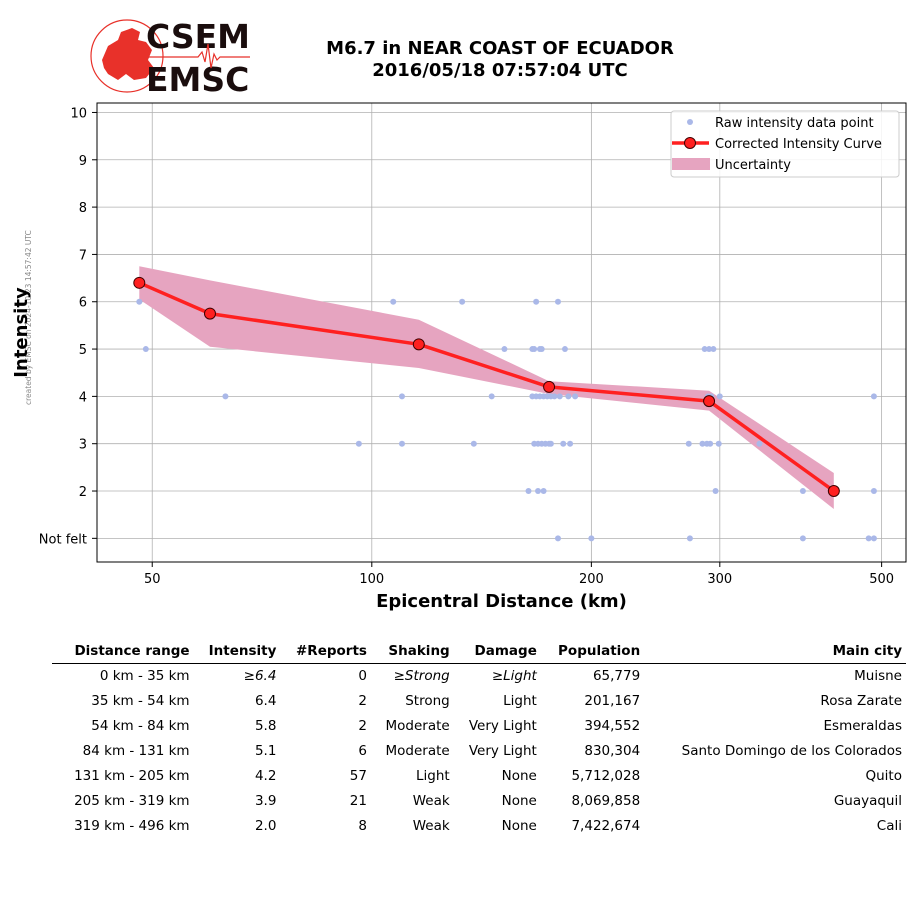 This screenshot has height=905, width=915. I want to click on table-cell-population: 830,304, so click(612, 751).